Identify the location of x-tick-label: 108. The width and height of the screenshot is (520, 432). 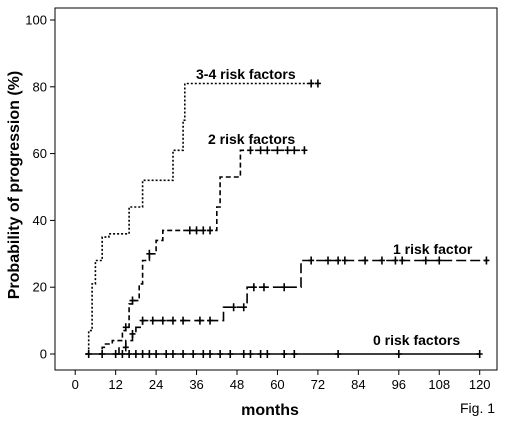
(439, 384).